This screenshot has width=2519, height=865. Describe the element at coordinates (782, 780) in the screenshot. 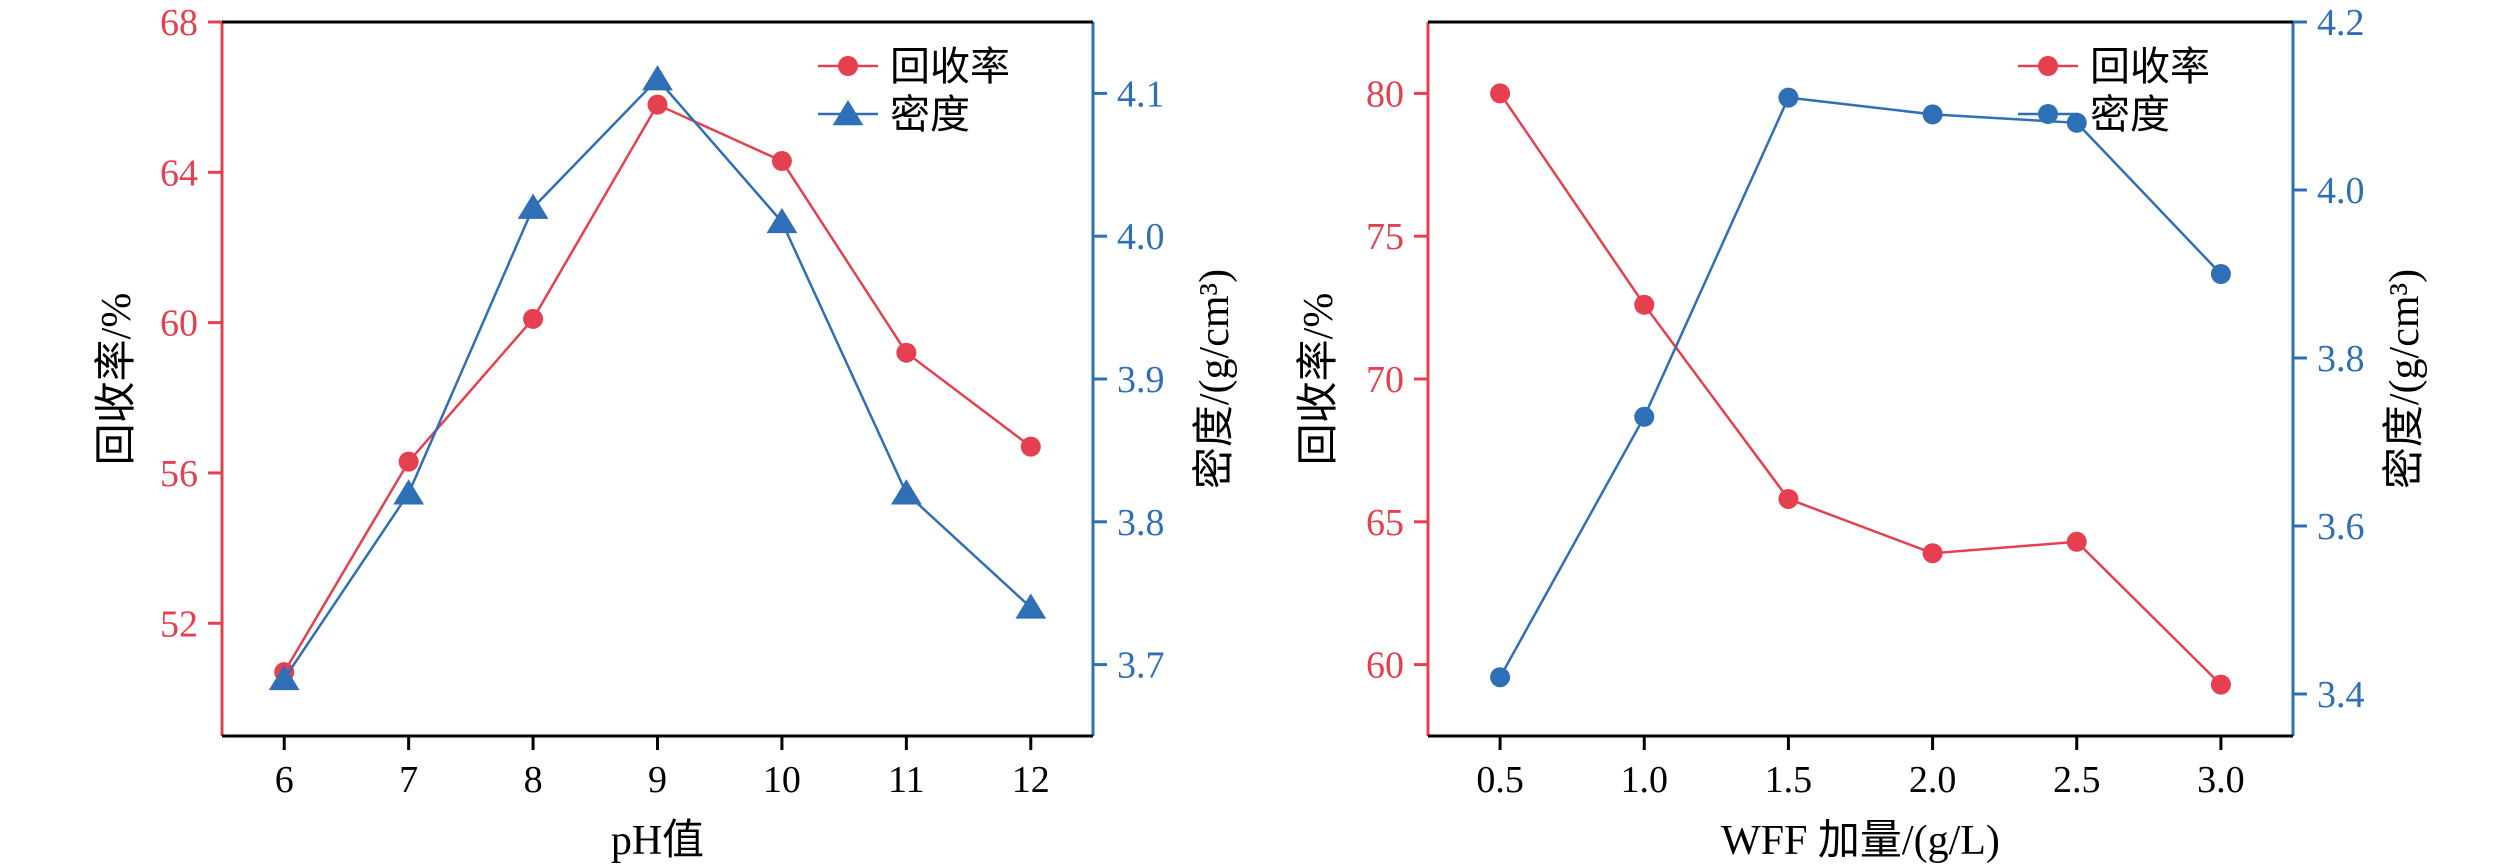

I see `x-tick-label: 10` at that location.